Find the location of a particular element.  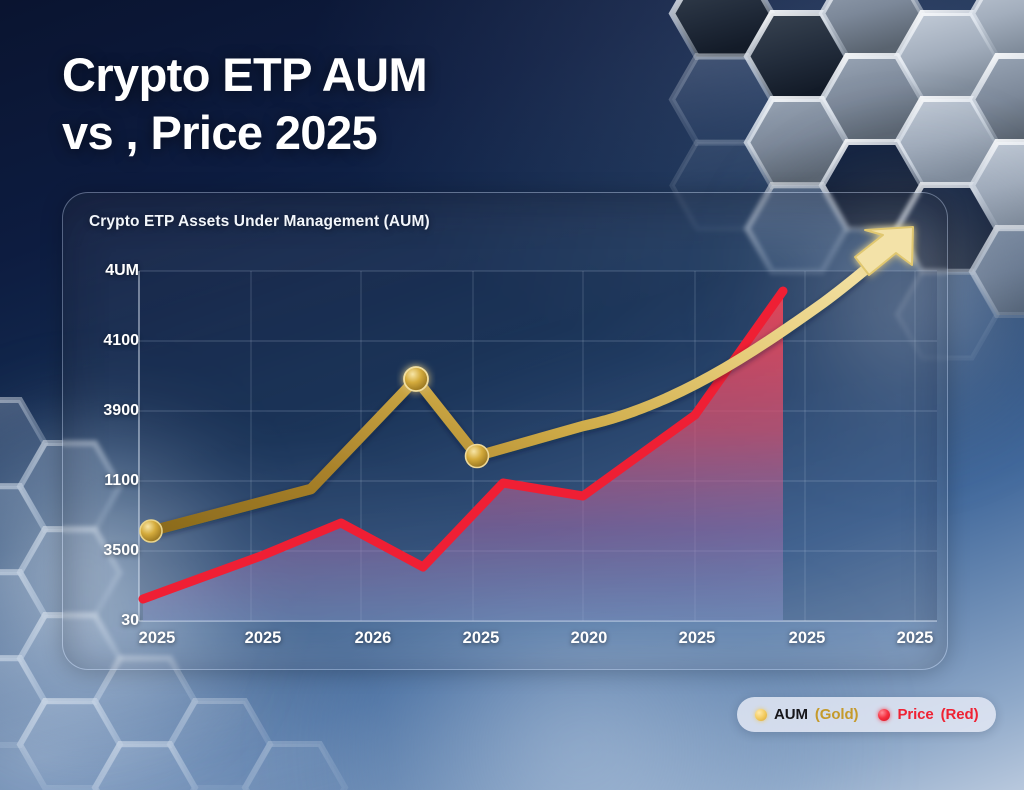

page-title: Crypto ETP AUM vs , Price 2025 is located at coordinates (245, 104).